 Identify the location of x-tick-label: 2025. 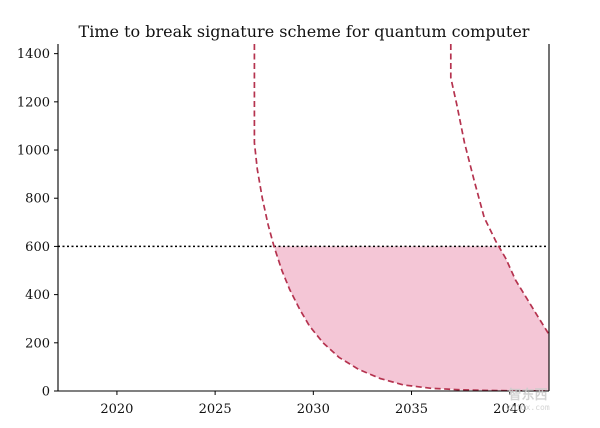
(215, 409).